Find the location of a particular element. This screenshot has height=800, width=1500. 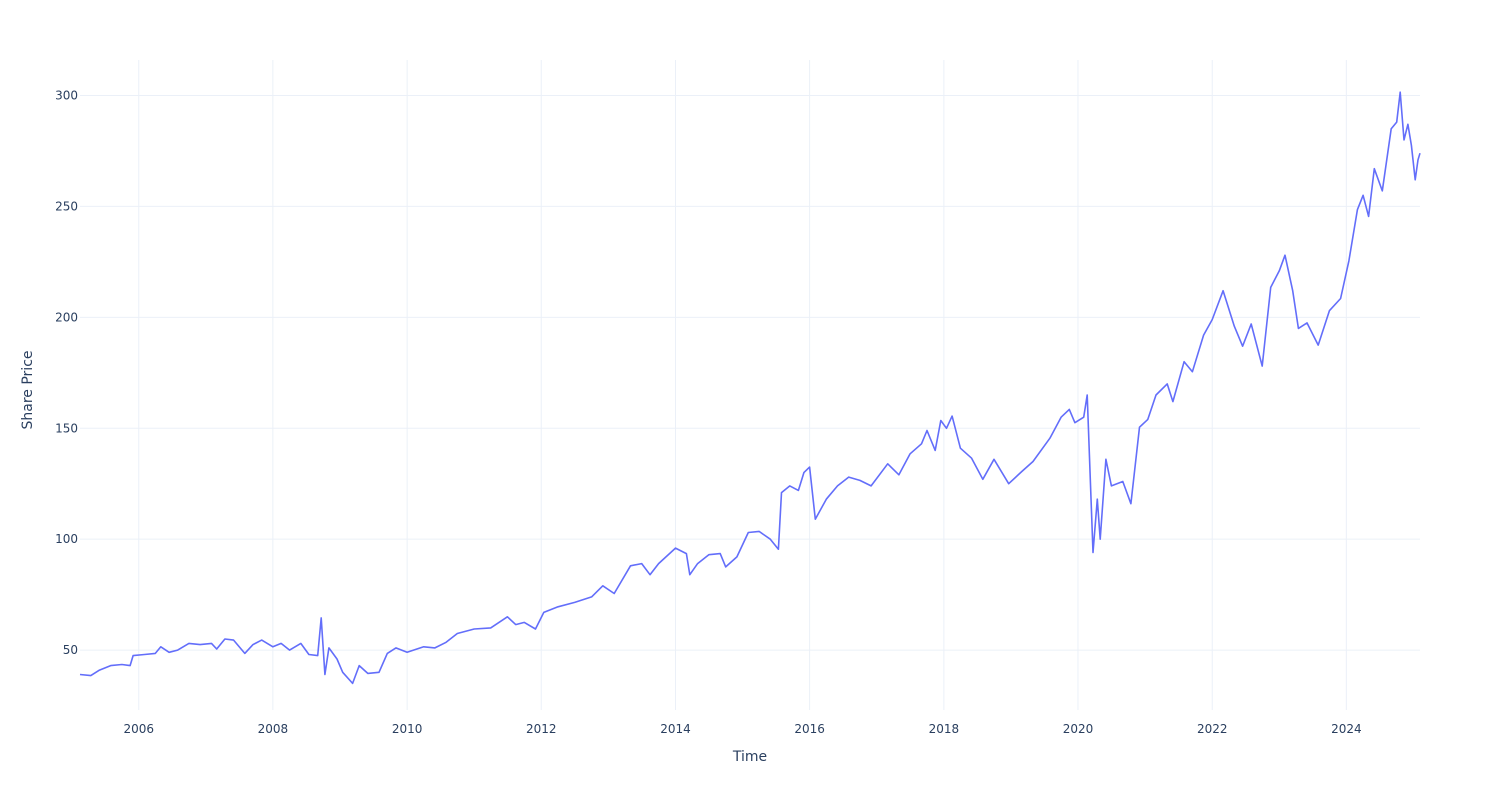

x-tick-label: 2014 is located at coordinates (675, 729).